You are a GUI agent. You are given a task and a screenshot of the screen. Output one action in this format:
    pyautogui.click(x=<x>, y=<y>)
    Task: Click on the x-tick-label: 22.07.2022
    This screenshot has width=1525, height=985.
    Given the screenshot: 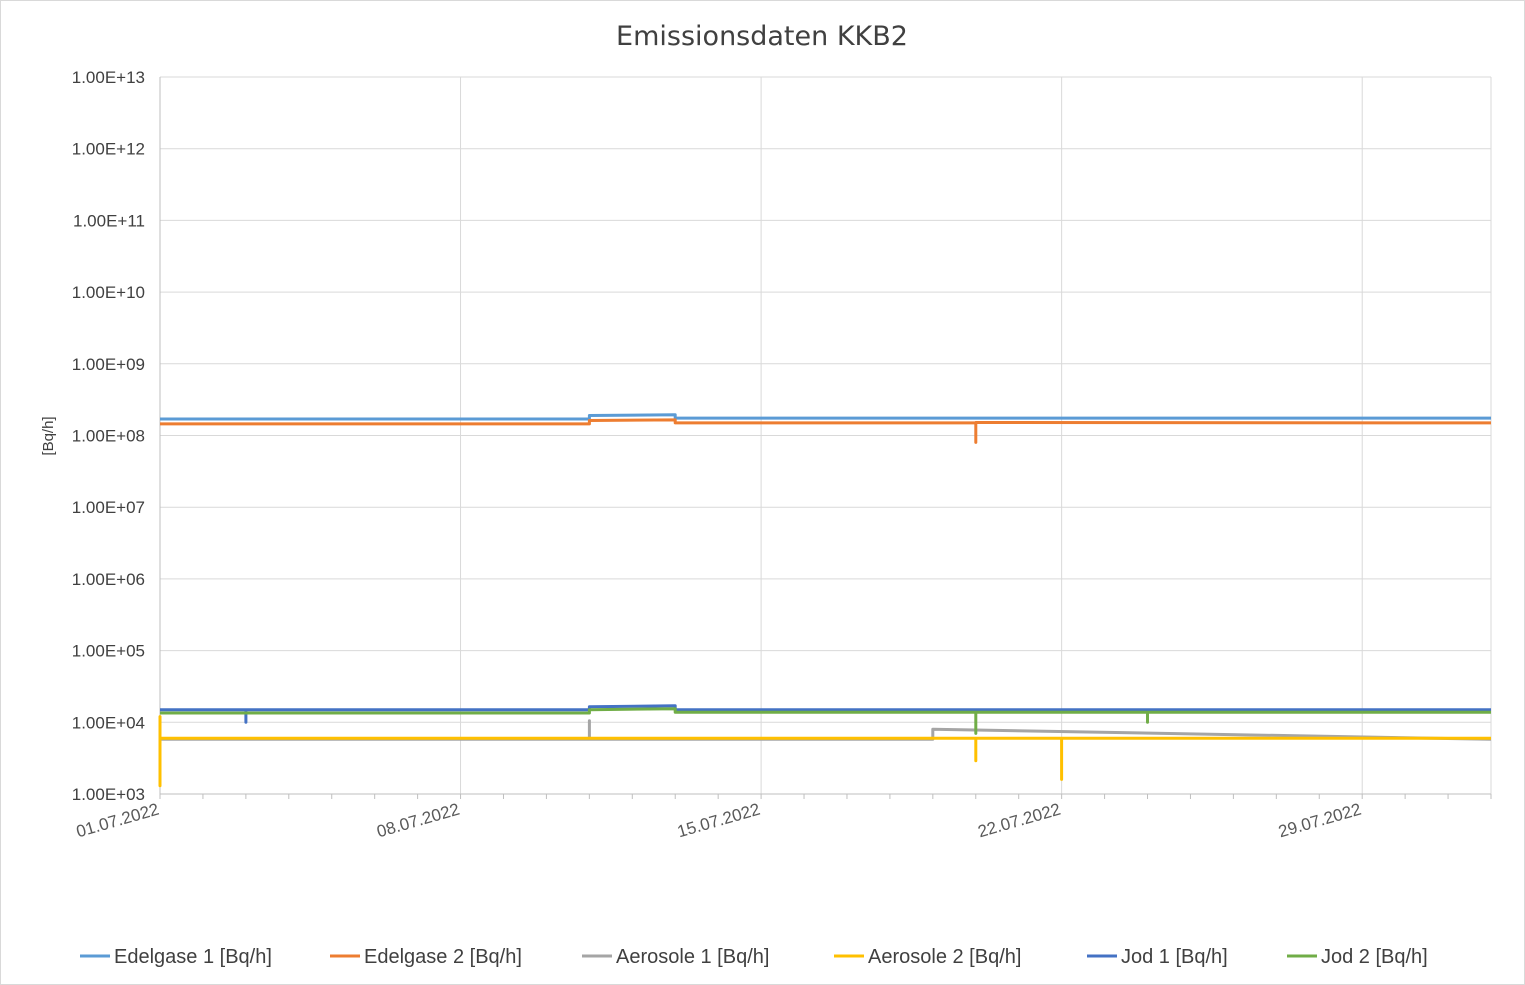 What is the action you would take?
    pyautogui.click(x=1019, y=821)
    